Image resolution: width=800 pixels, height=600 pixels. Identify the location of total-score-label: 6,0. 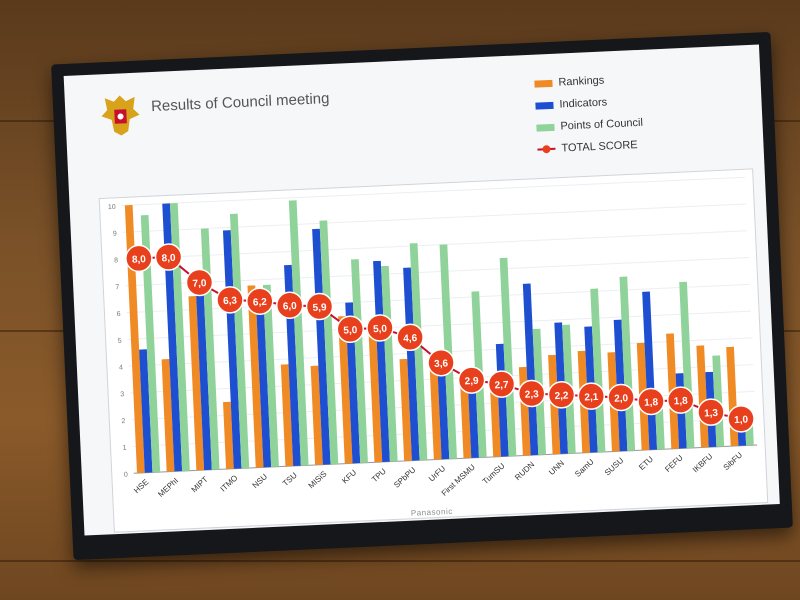
(290, 307).